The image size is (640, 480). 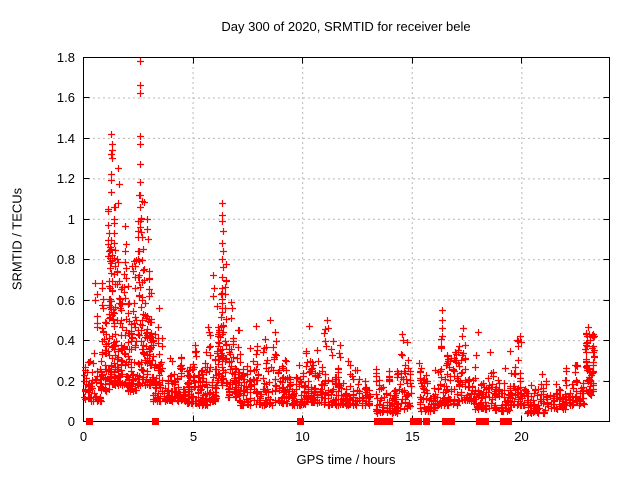 I want to click on x-tick-label: 20, so click(x=521, y=436).